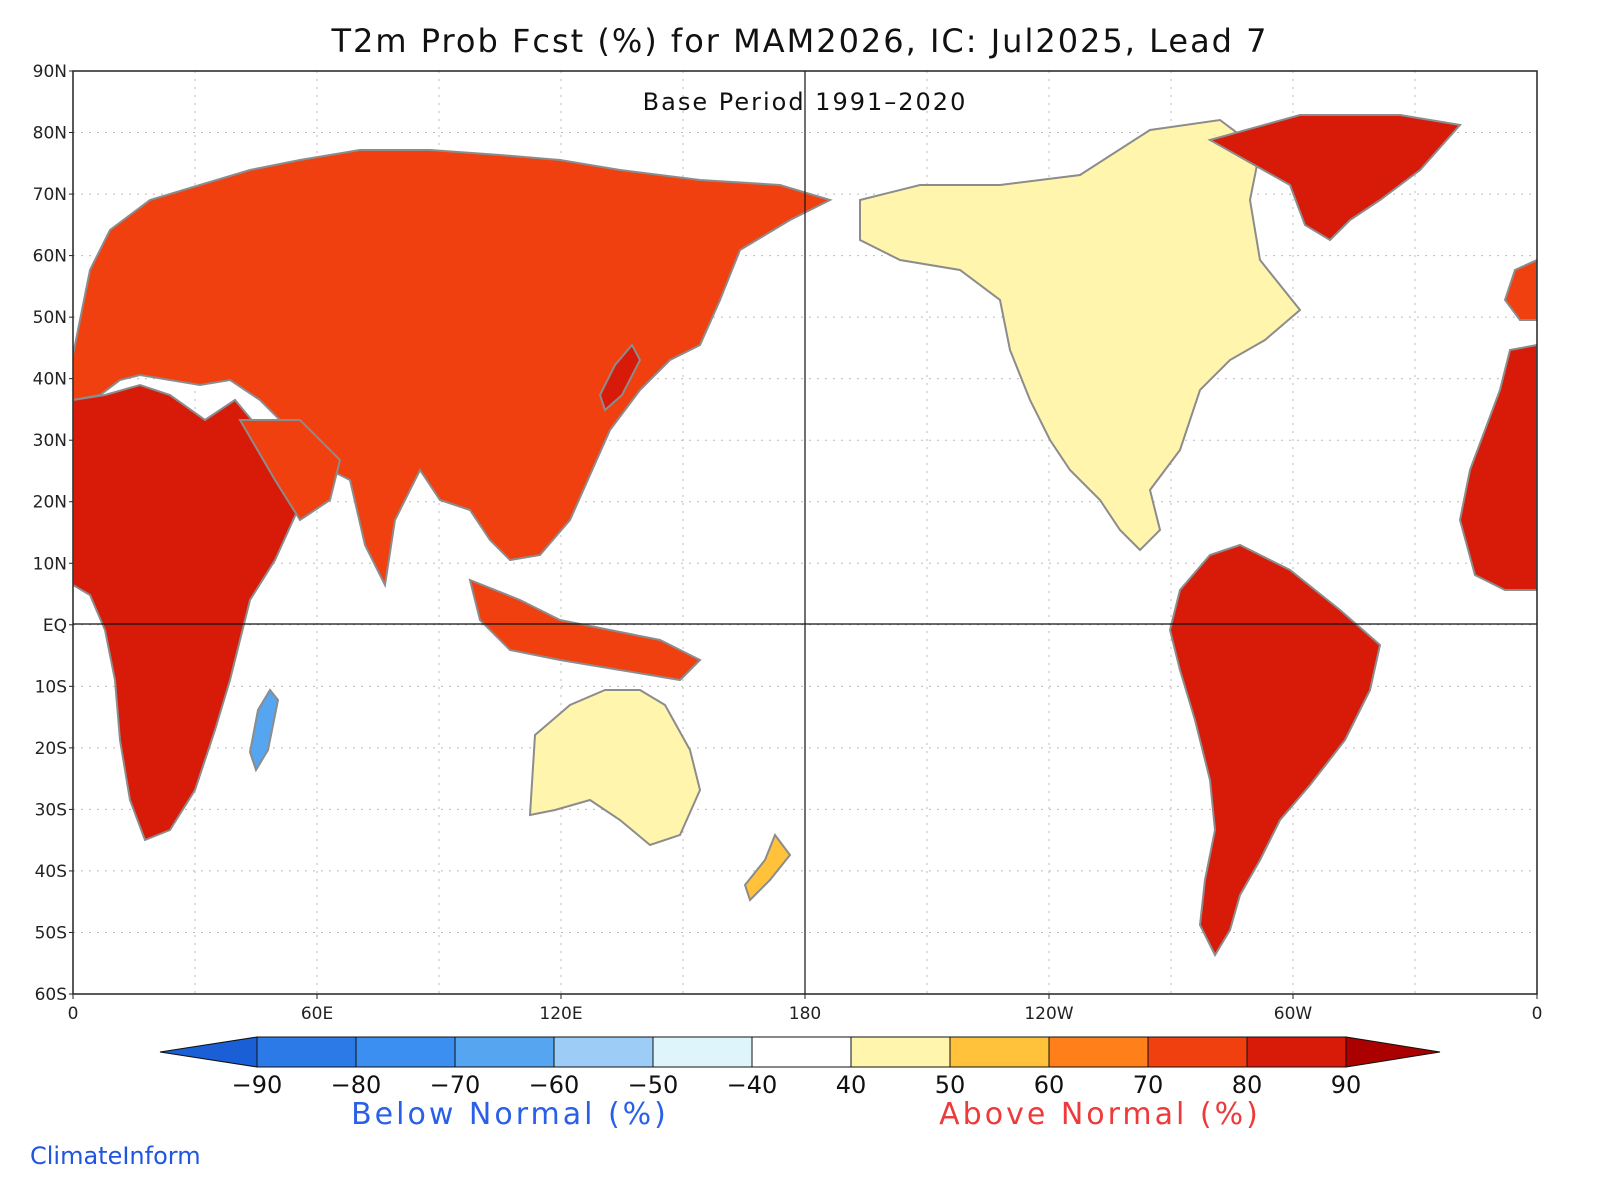 This screenshot has height=1200, width=1600. What do you see at coordinates (1346, 1085) in the screenshot?
I see `colorbar-tick-label: 90` at bounding box center [1346, 1085].